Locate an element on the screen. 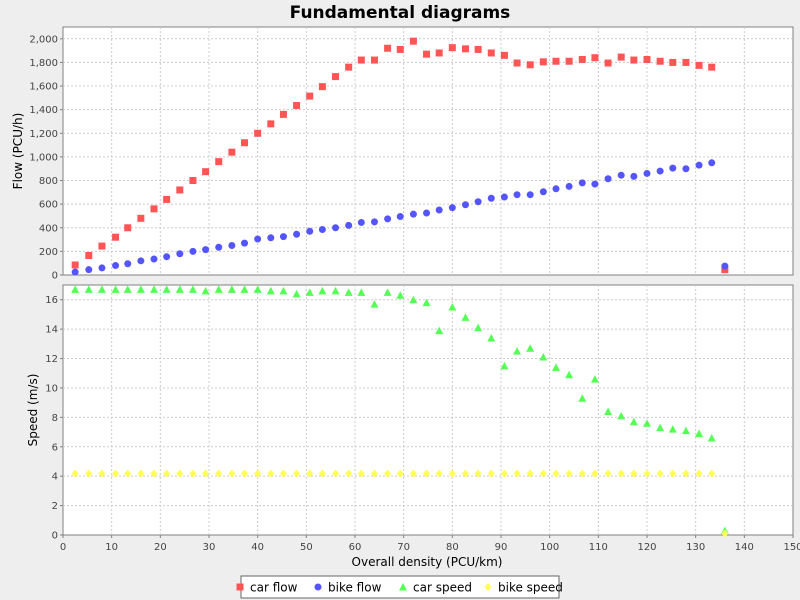 The image size is (800, 600). speed-y-axis-label: Speed (m/s) is located at coordinates (33, 410).